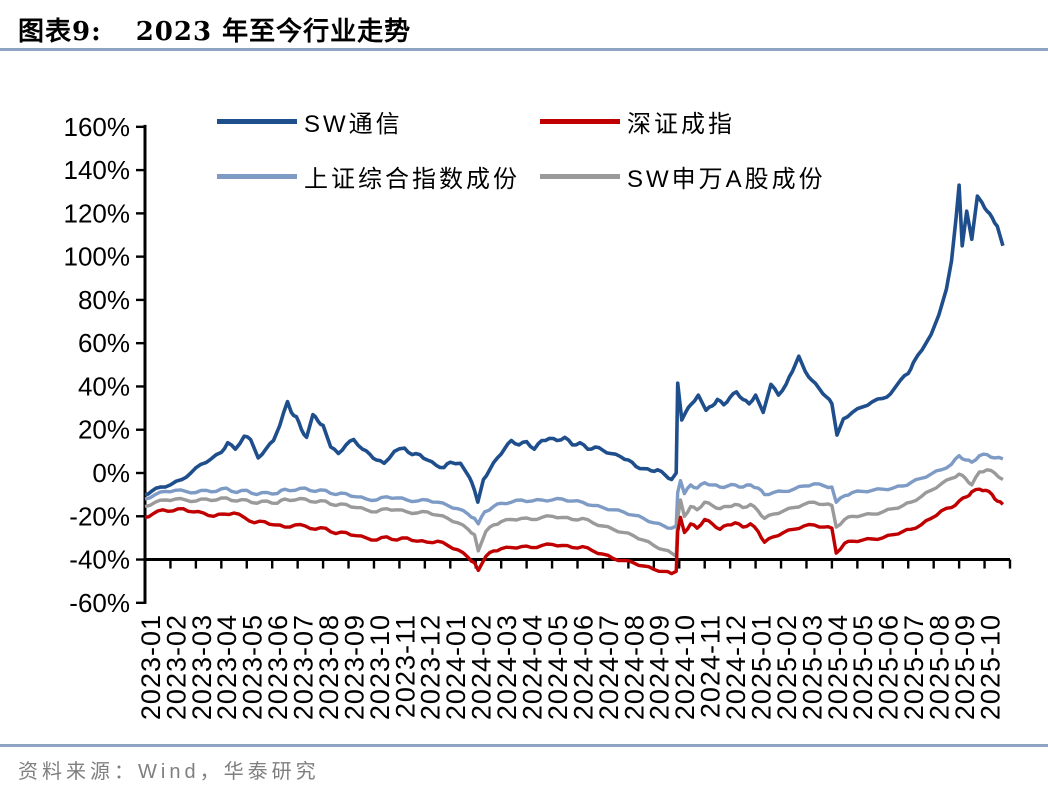  I want to click on footer-divider, so click(524, 745).